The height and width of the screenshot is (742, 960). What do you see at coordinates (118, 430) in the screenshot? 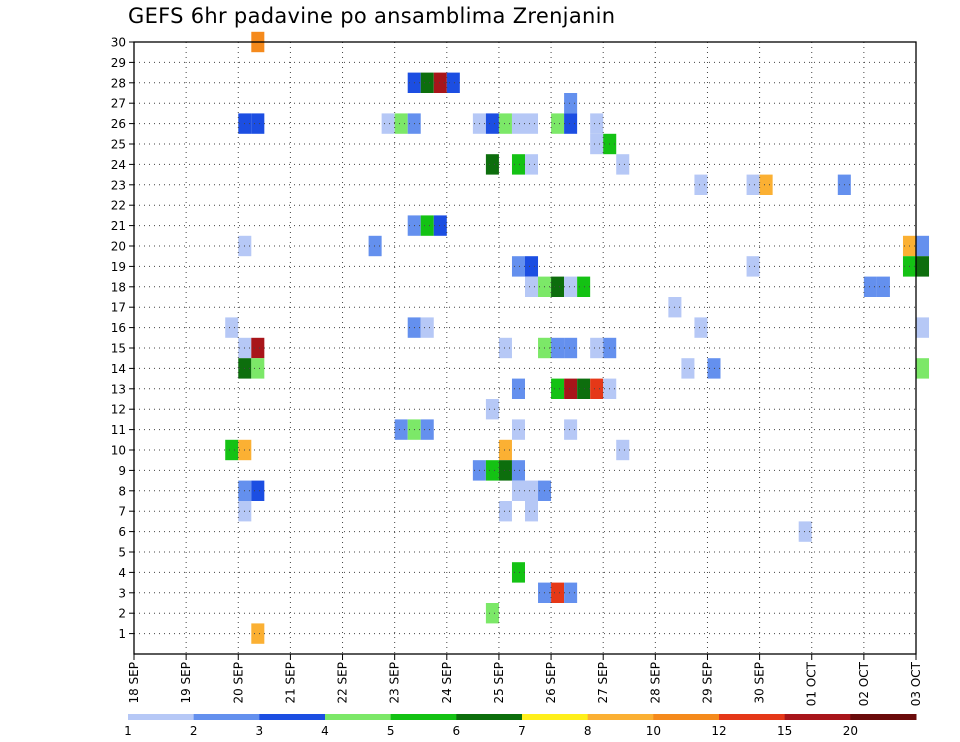
I see `y-tick-label: 11` at bounding box center [118, 430].